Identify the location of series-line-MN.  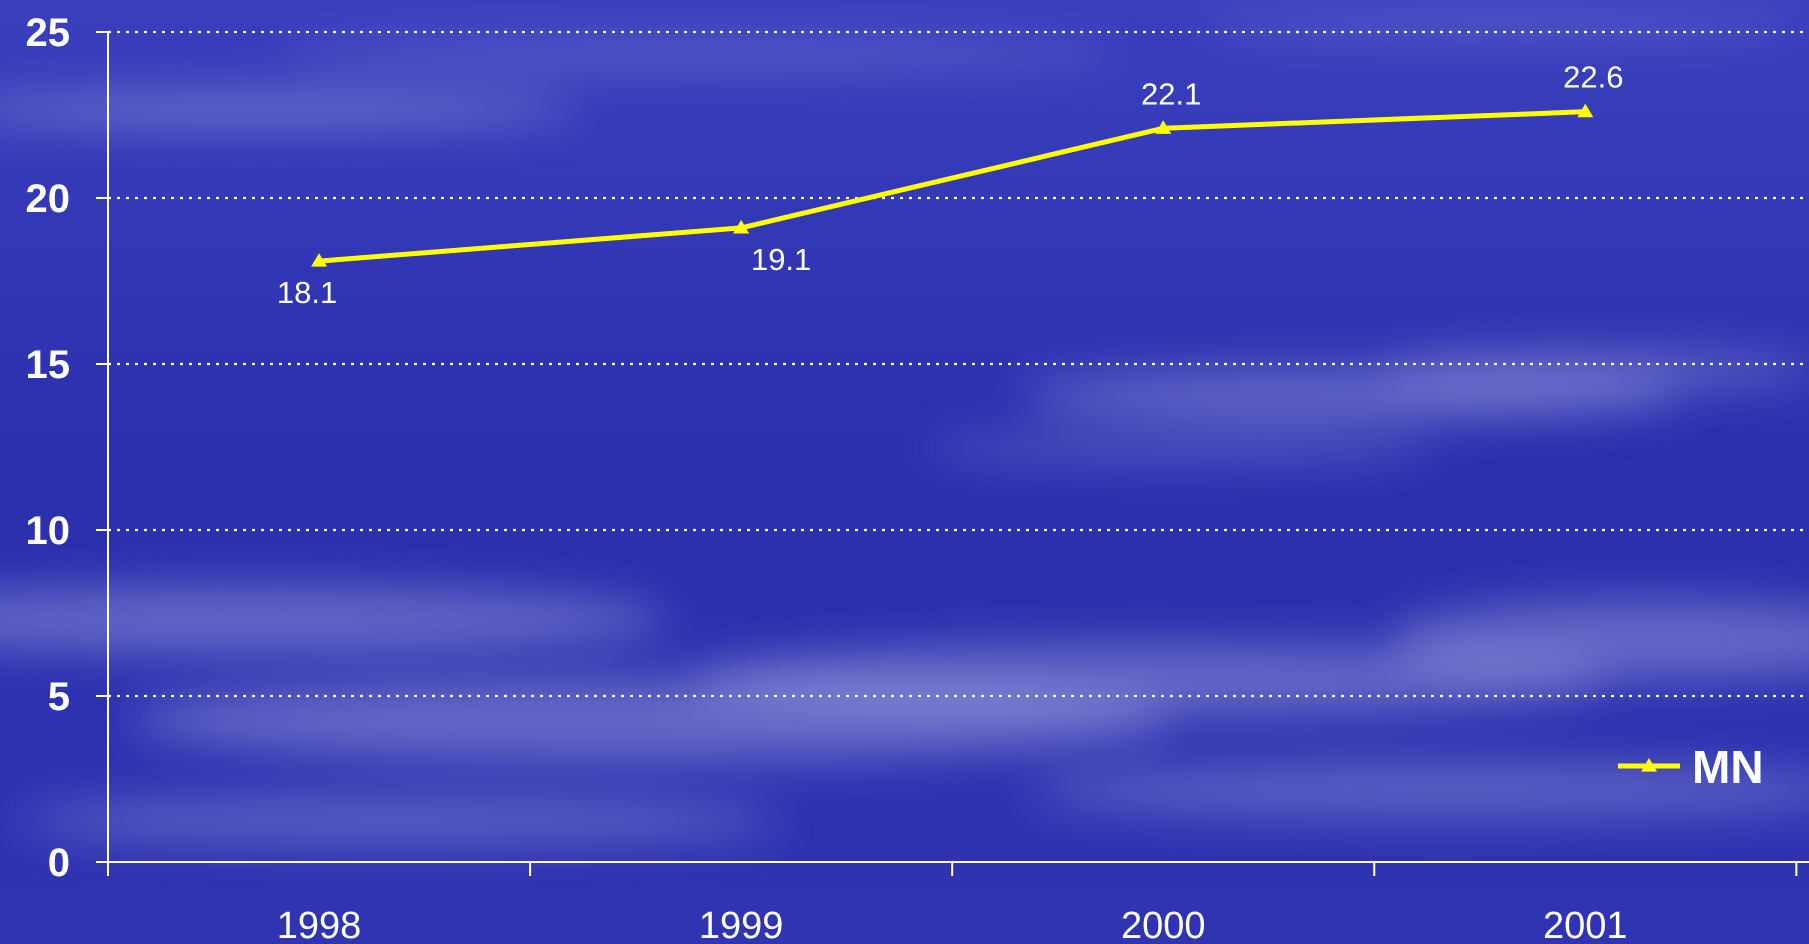
(952, 186).